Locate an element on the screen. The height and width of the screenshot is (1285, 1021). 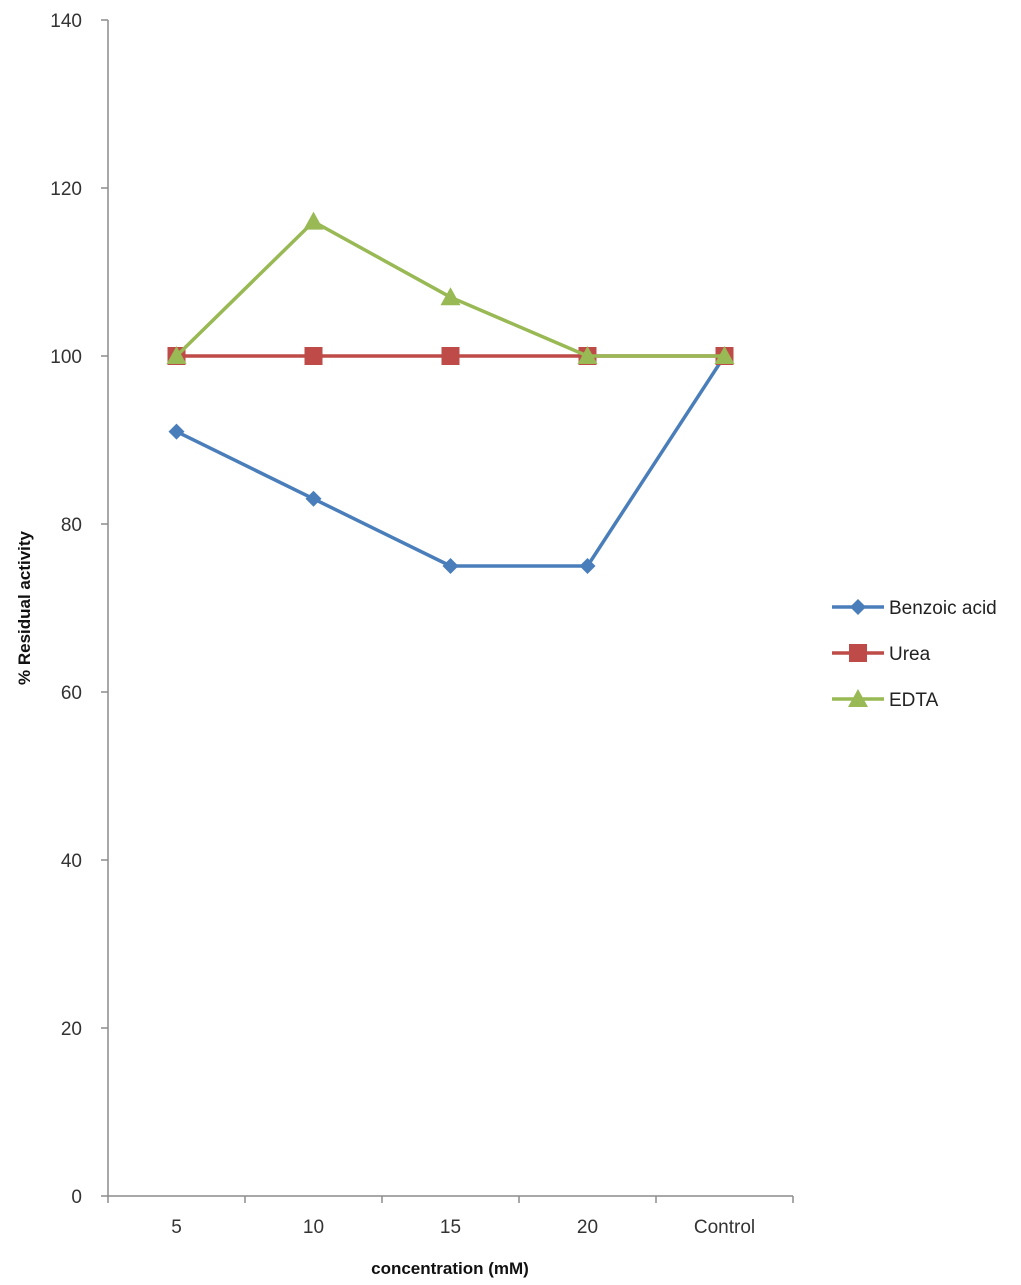
y-tick-label: 140 is located at coordinates (66, 21).